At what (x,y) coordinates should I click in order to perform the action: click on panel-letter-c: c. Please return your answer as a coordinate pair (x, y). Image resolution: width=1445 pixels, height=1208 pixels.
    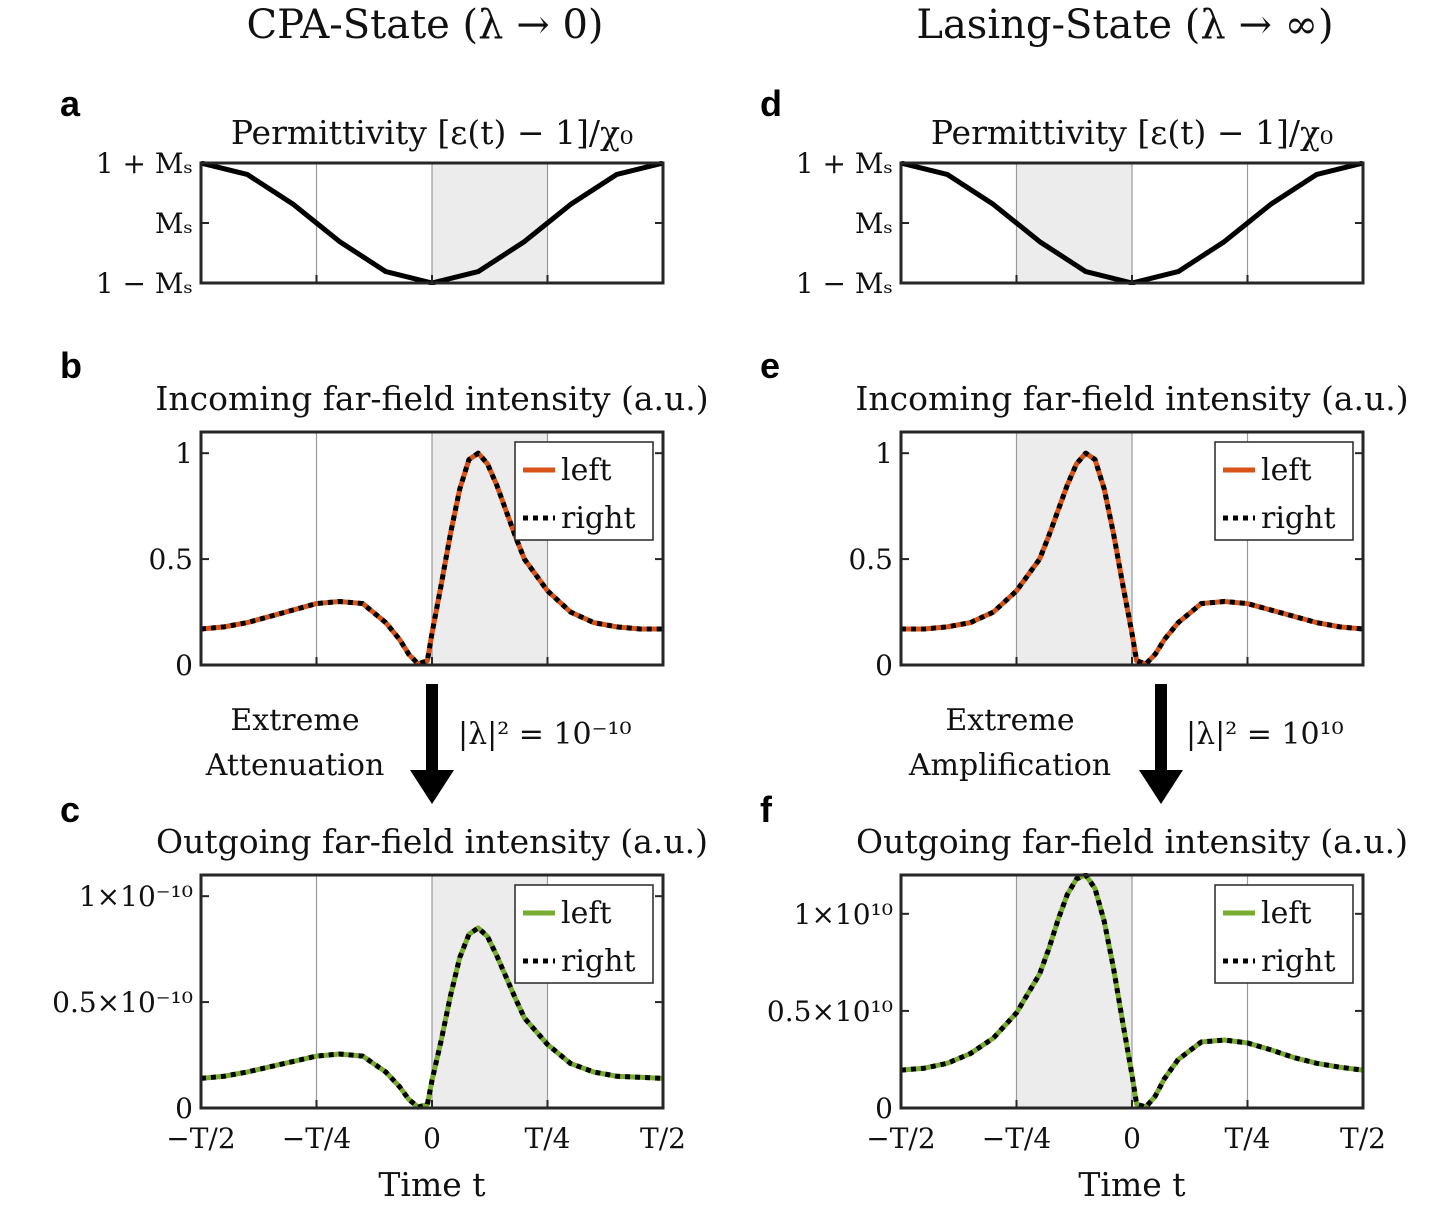
    Looking at the image, I should click on (70, 809).